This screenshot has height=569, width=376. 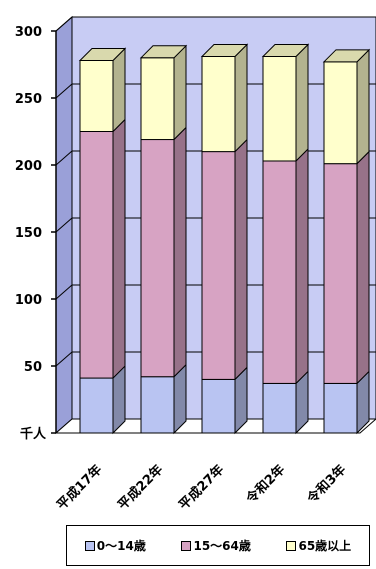 I want to click on x-axis: 平成17年 平成22年 平成27年 令和2年 令和3年, so click(x=202, y=488).